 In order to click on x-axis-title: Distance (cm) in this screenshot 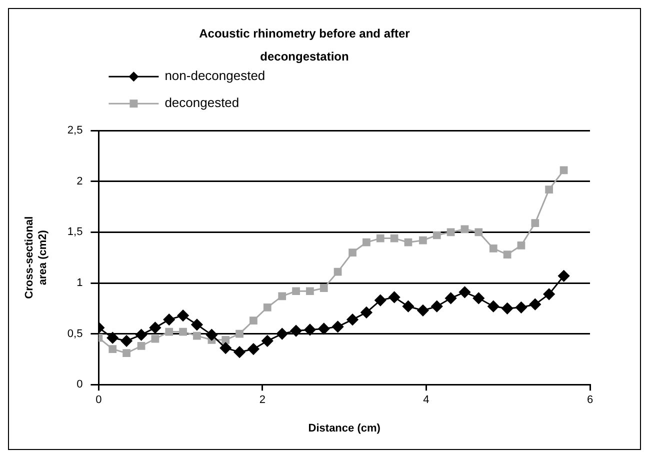, I will do `click(344, 428)`.